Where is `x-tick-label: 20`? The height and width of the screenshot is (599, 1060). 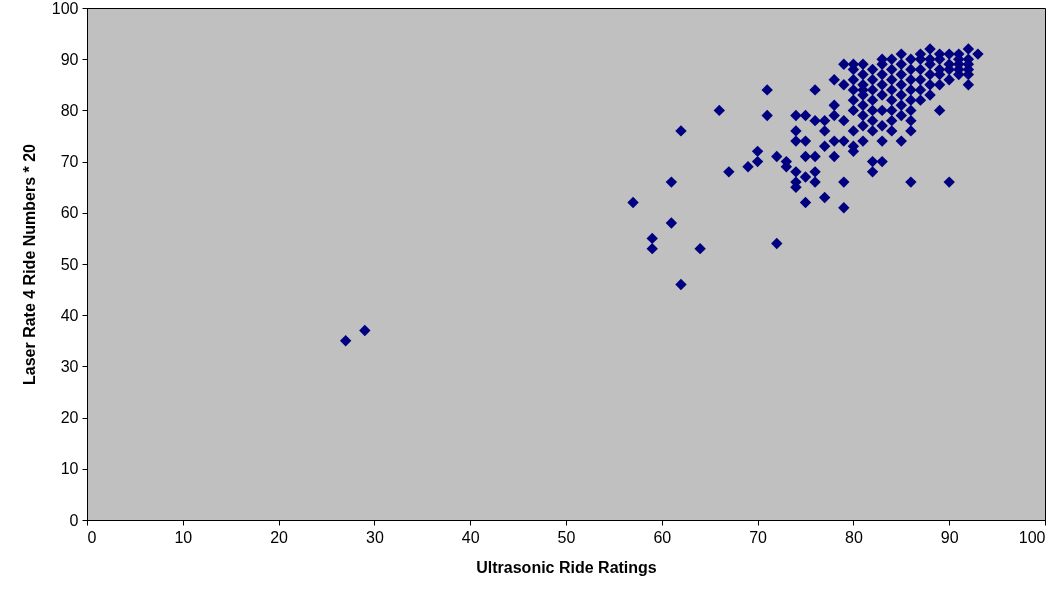
x-tick-label: 20 is located at coordinates (279, 537).